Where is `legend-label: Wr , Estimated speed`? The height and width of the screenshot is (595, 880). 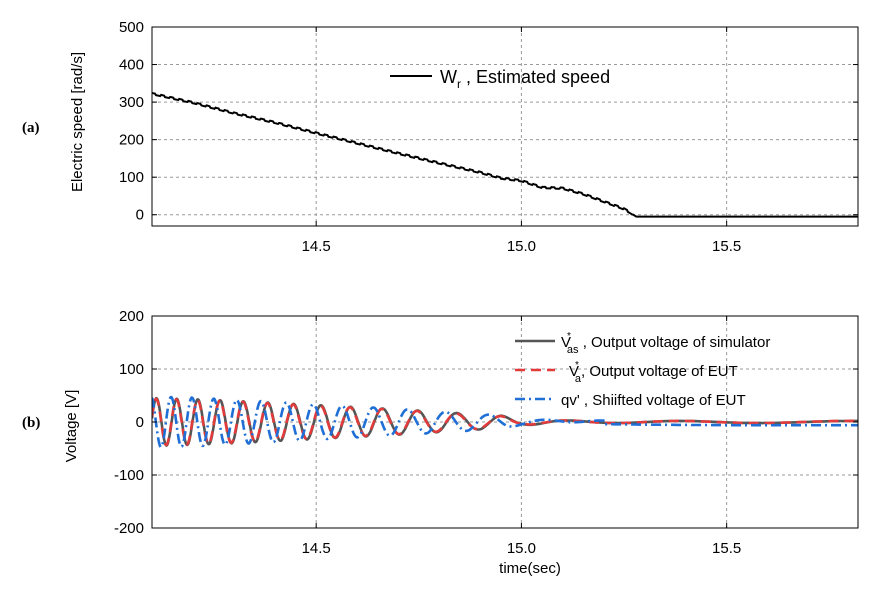
legend-label: Wr , Estimated speed is located at coordinates (525, 79).